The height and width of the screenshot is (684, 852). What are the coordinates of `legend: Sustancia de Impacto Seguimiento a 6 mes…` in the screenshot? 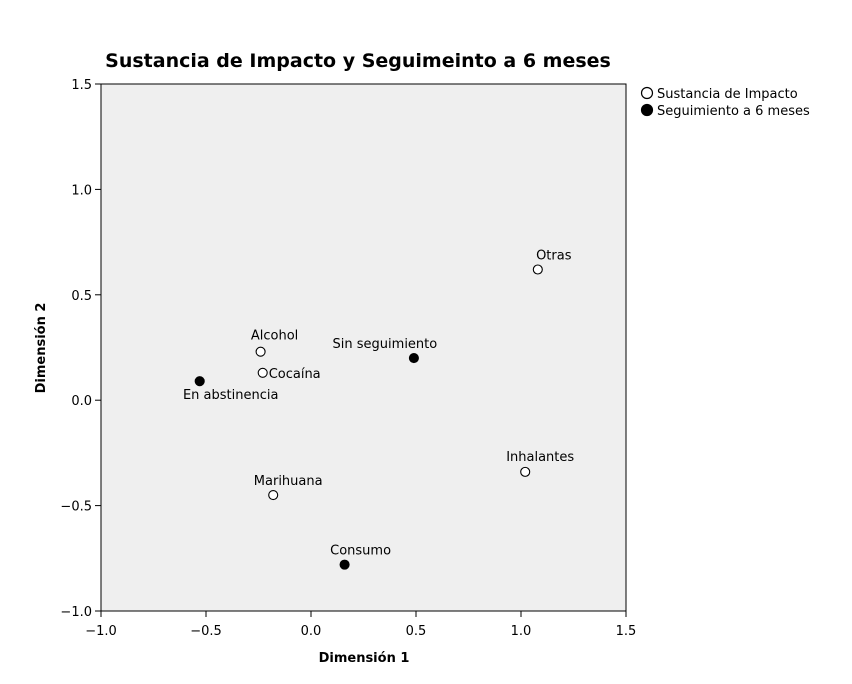 It's located at (725, 102).